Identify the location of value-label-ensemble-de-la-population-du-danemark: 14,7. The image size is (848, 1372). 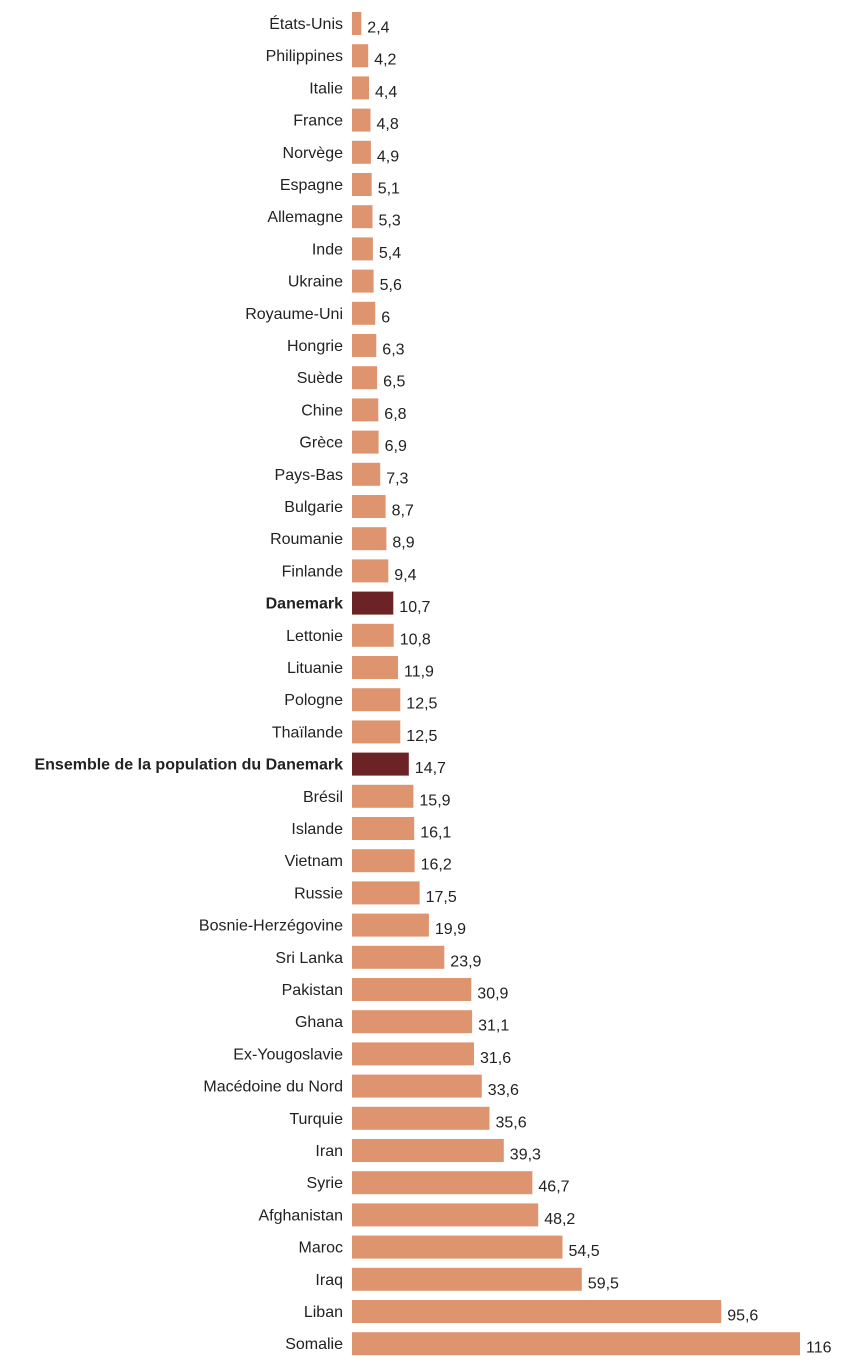
(430, 768).